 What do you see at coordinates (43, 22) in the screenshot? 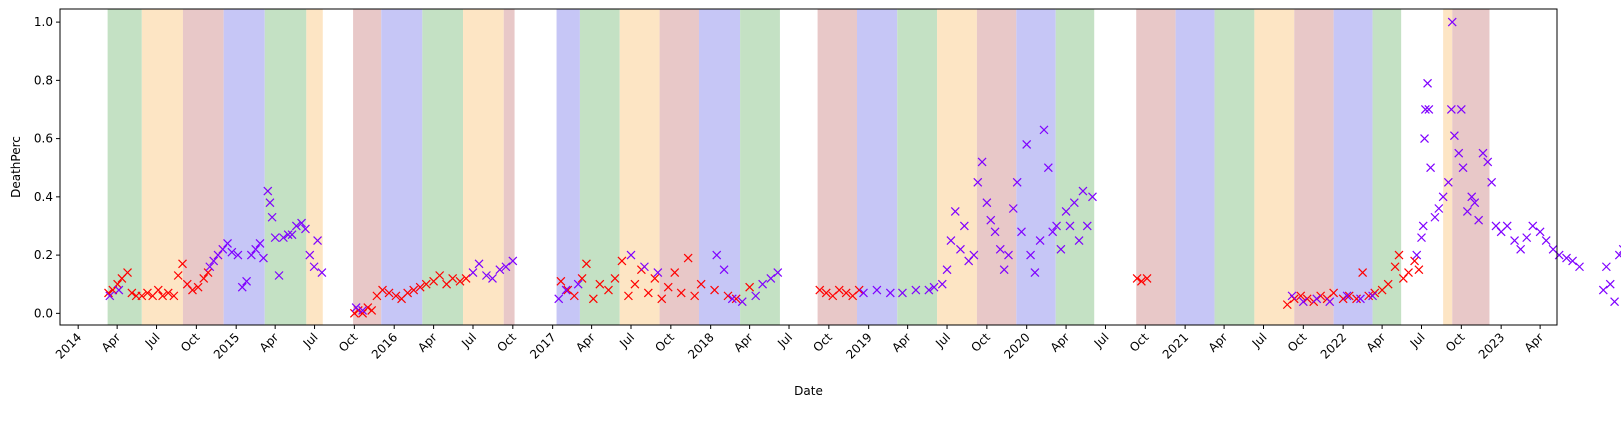
I see `y-tick-label: 1.0` at bounding box center [43, 22].